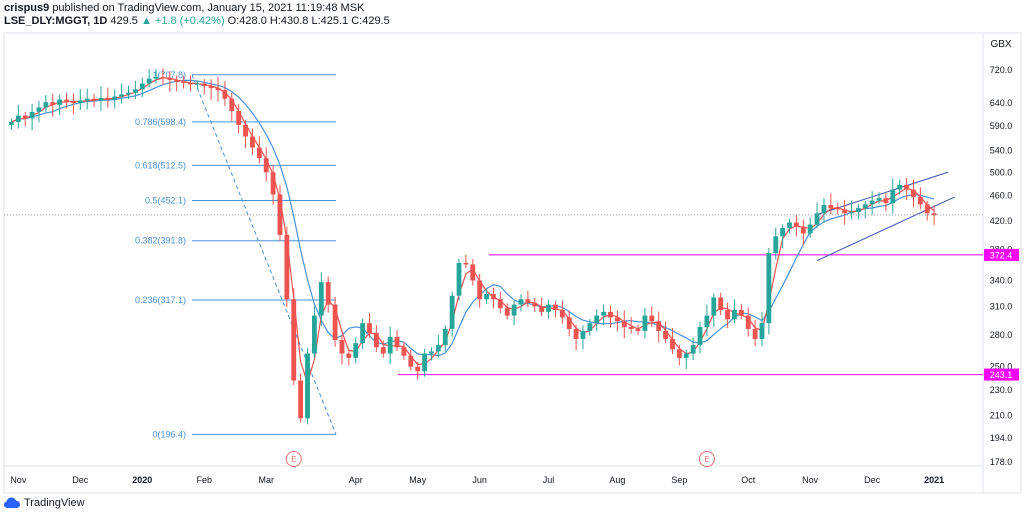  Describe the element at coordinates (44, 503) in the screenshot. I see `tradingview-logo: TradingView` at that location.